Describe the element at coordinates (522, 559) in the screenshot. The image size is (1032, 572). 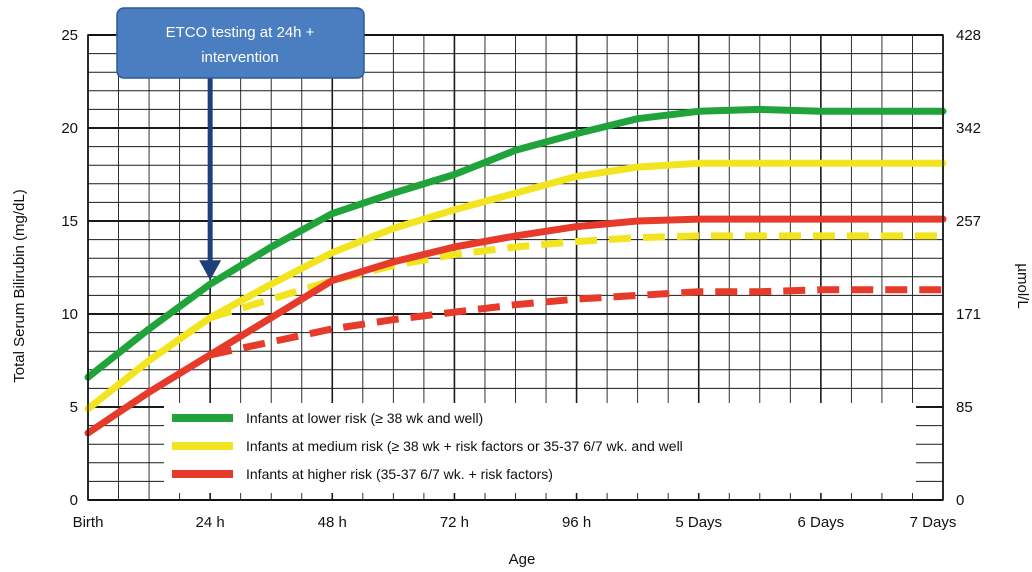
I see `x-axis-title: Age` at that location.